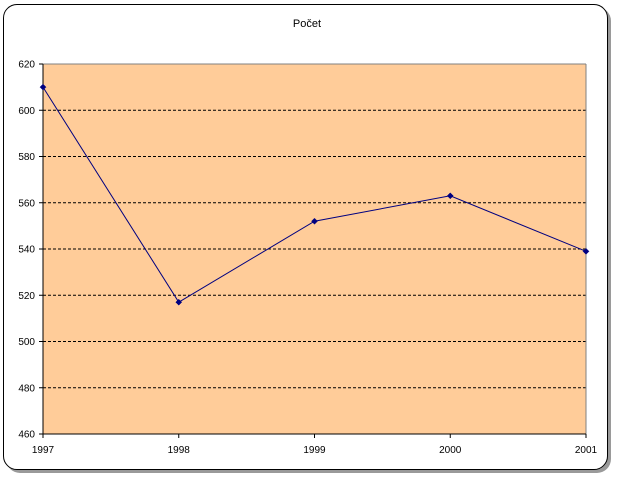 Image resolution: width=617 pixels, height=478 pixels. Describe the element at coordinates (26, 111) in the screenshot. I see `y-tick-label: 600` at that location.